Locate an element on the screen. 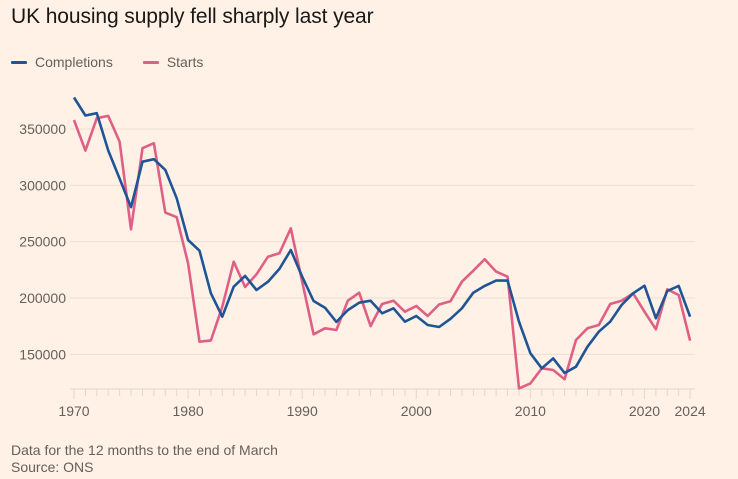  legend-label-starts: Starts is located at coordinates (185, 62).